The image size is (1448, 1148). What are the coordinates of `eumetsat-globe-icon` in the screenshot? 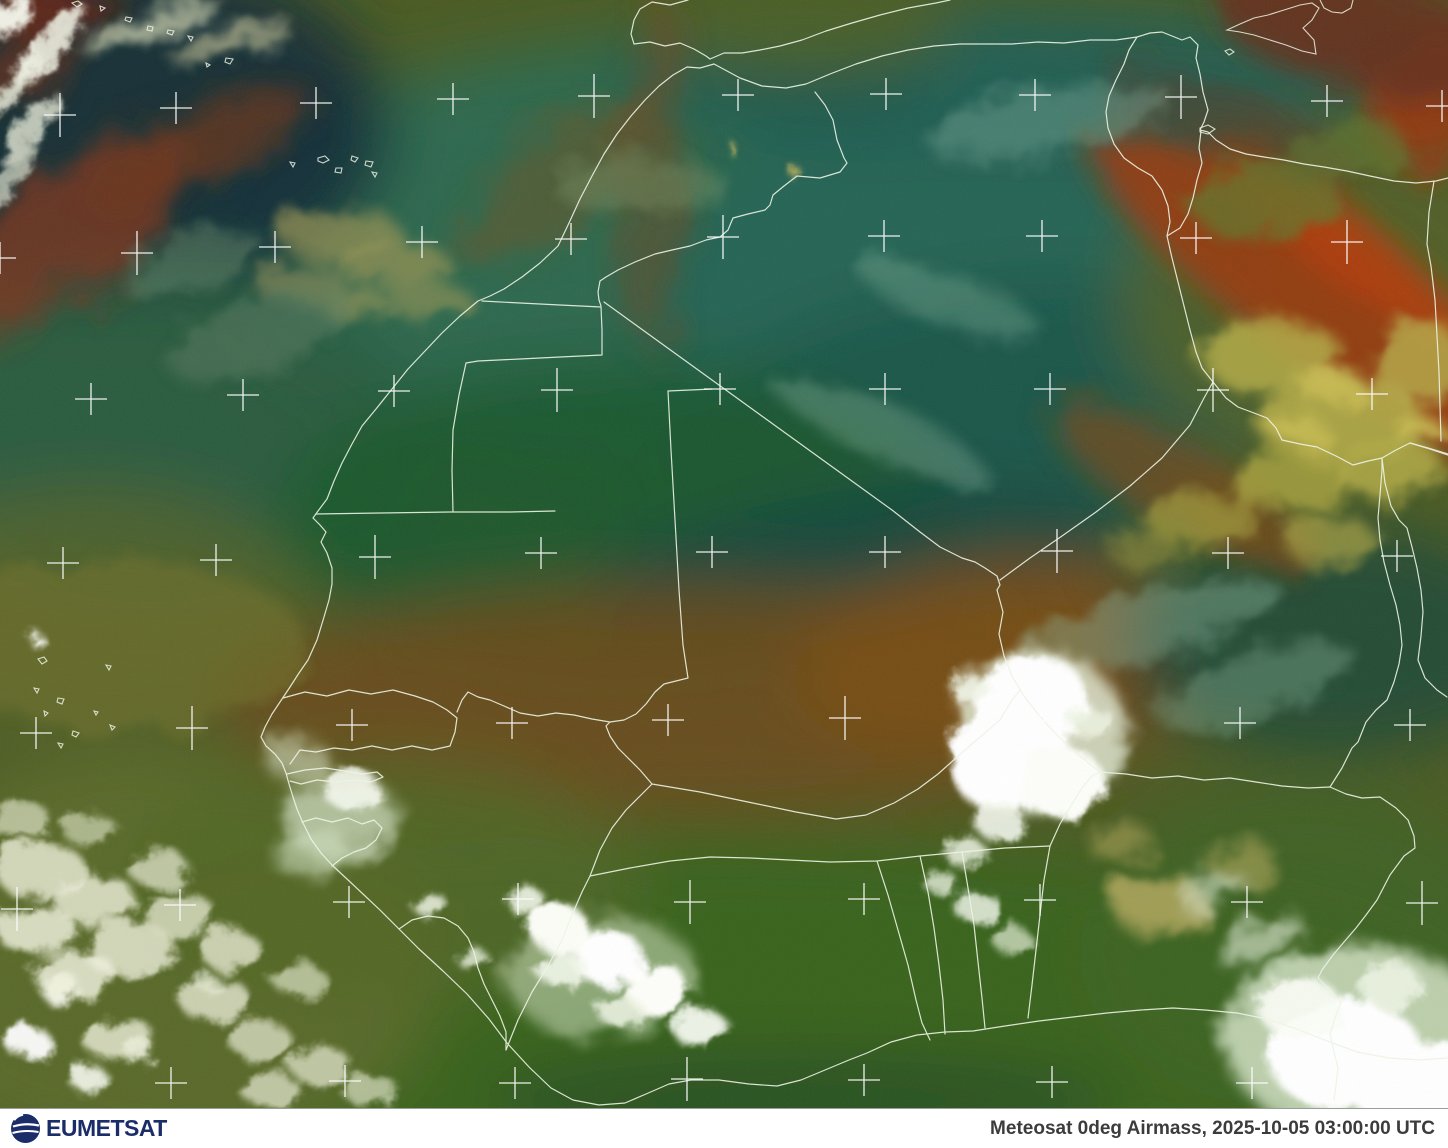 It's located at (25, 1128).